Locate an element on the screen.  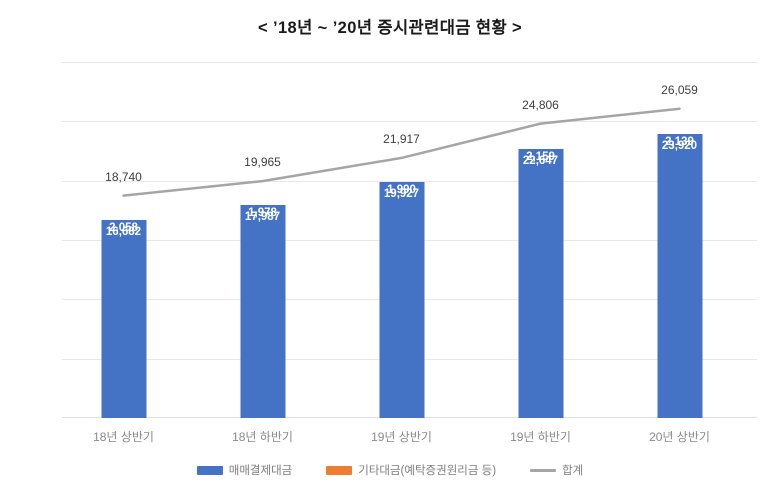
bar-segment-value-label: 2,058 is located at coordinates (123, 228).